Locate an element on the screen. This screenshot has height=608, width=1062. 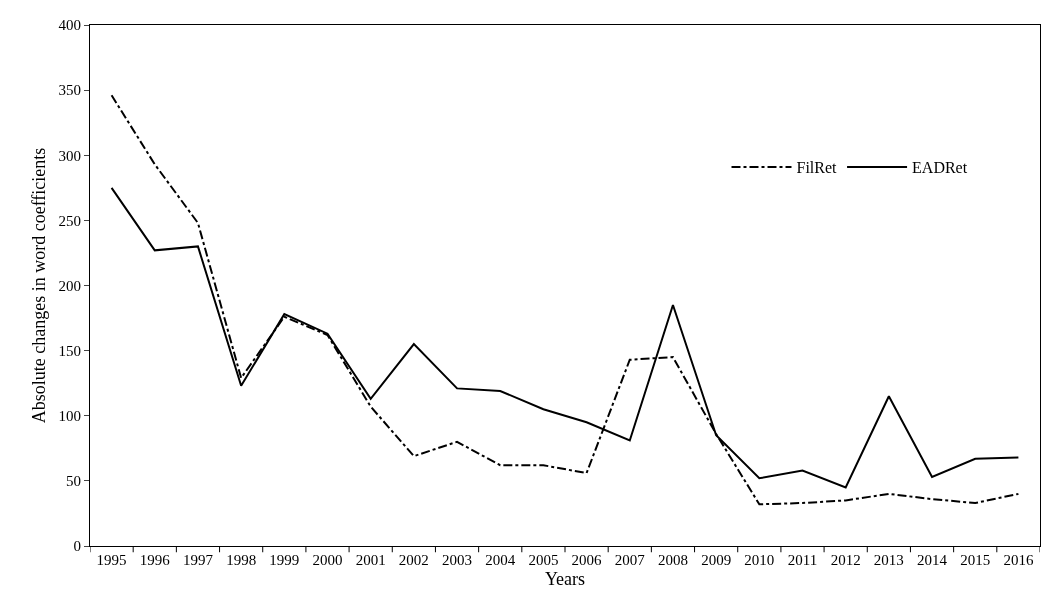
x-tick-label: 2007 is located at coordinates (630, 560).